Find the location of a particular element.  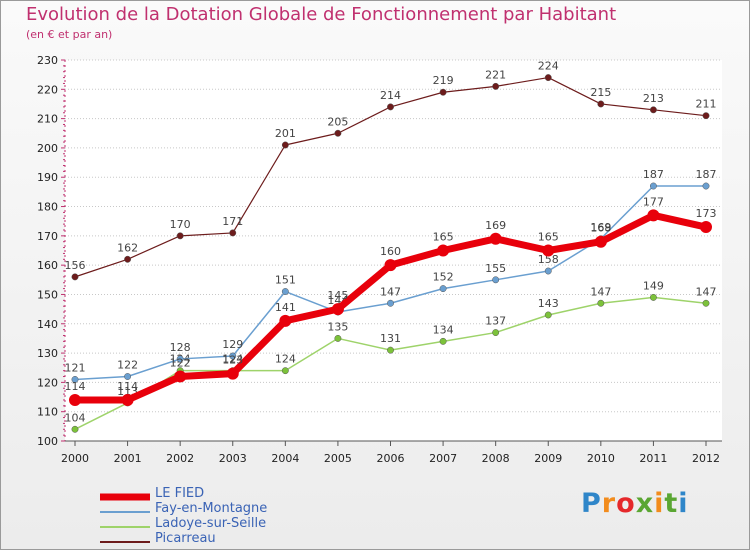

legend-item-picarreau: Picarreau is located at coordinates (230, 539).